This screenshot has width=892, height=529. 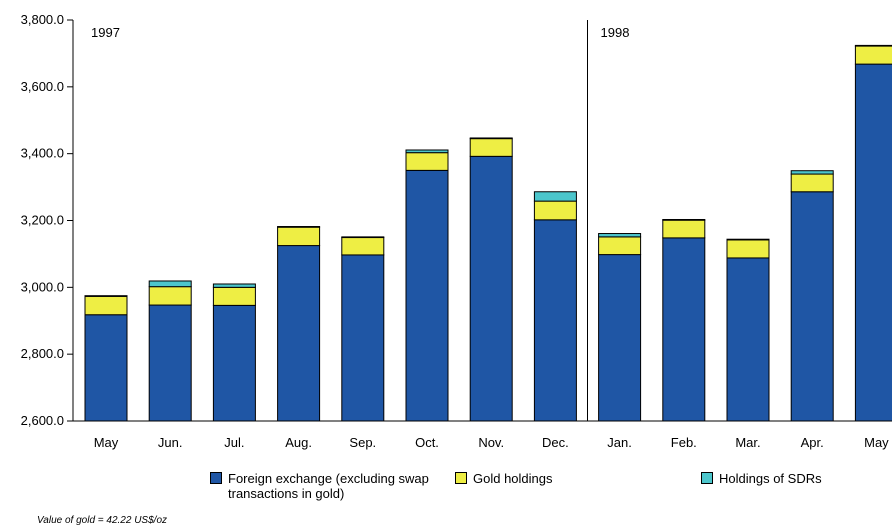 What do you see at coordinates (684, 442) in the screenshot?
I see `x-tick-label: Feb.` at bounding box center [684, 442].